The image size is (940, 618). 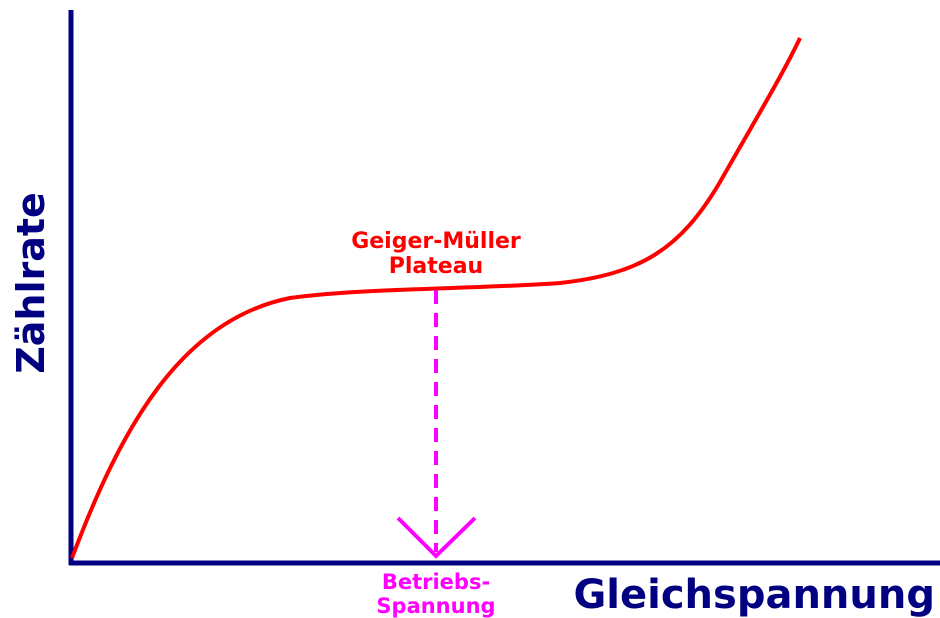 What do you see at coordinates (31, 283) in the screenshot?
I see `y-axis-label: Zählrate` at bounding box center [31, 283].